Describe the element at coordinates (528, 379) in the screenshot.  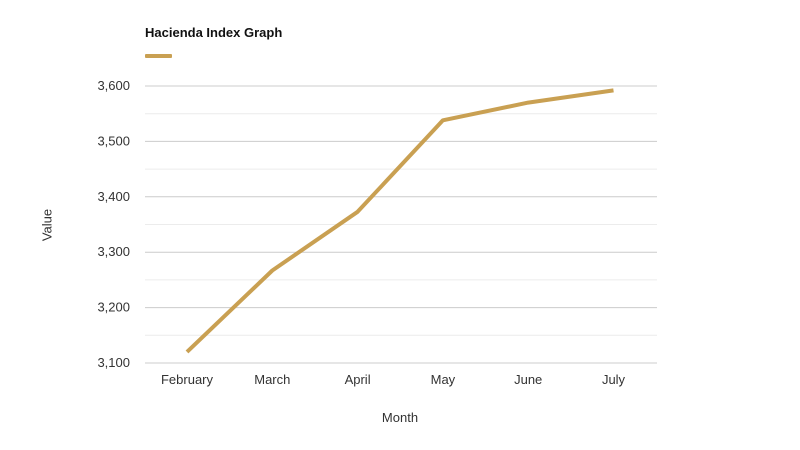
I see `x-tick-label: June` at that location.